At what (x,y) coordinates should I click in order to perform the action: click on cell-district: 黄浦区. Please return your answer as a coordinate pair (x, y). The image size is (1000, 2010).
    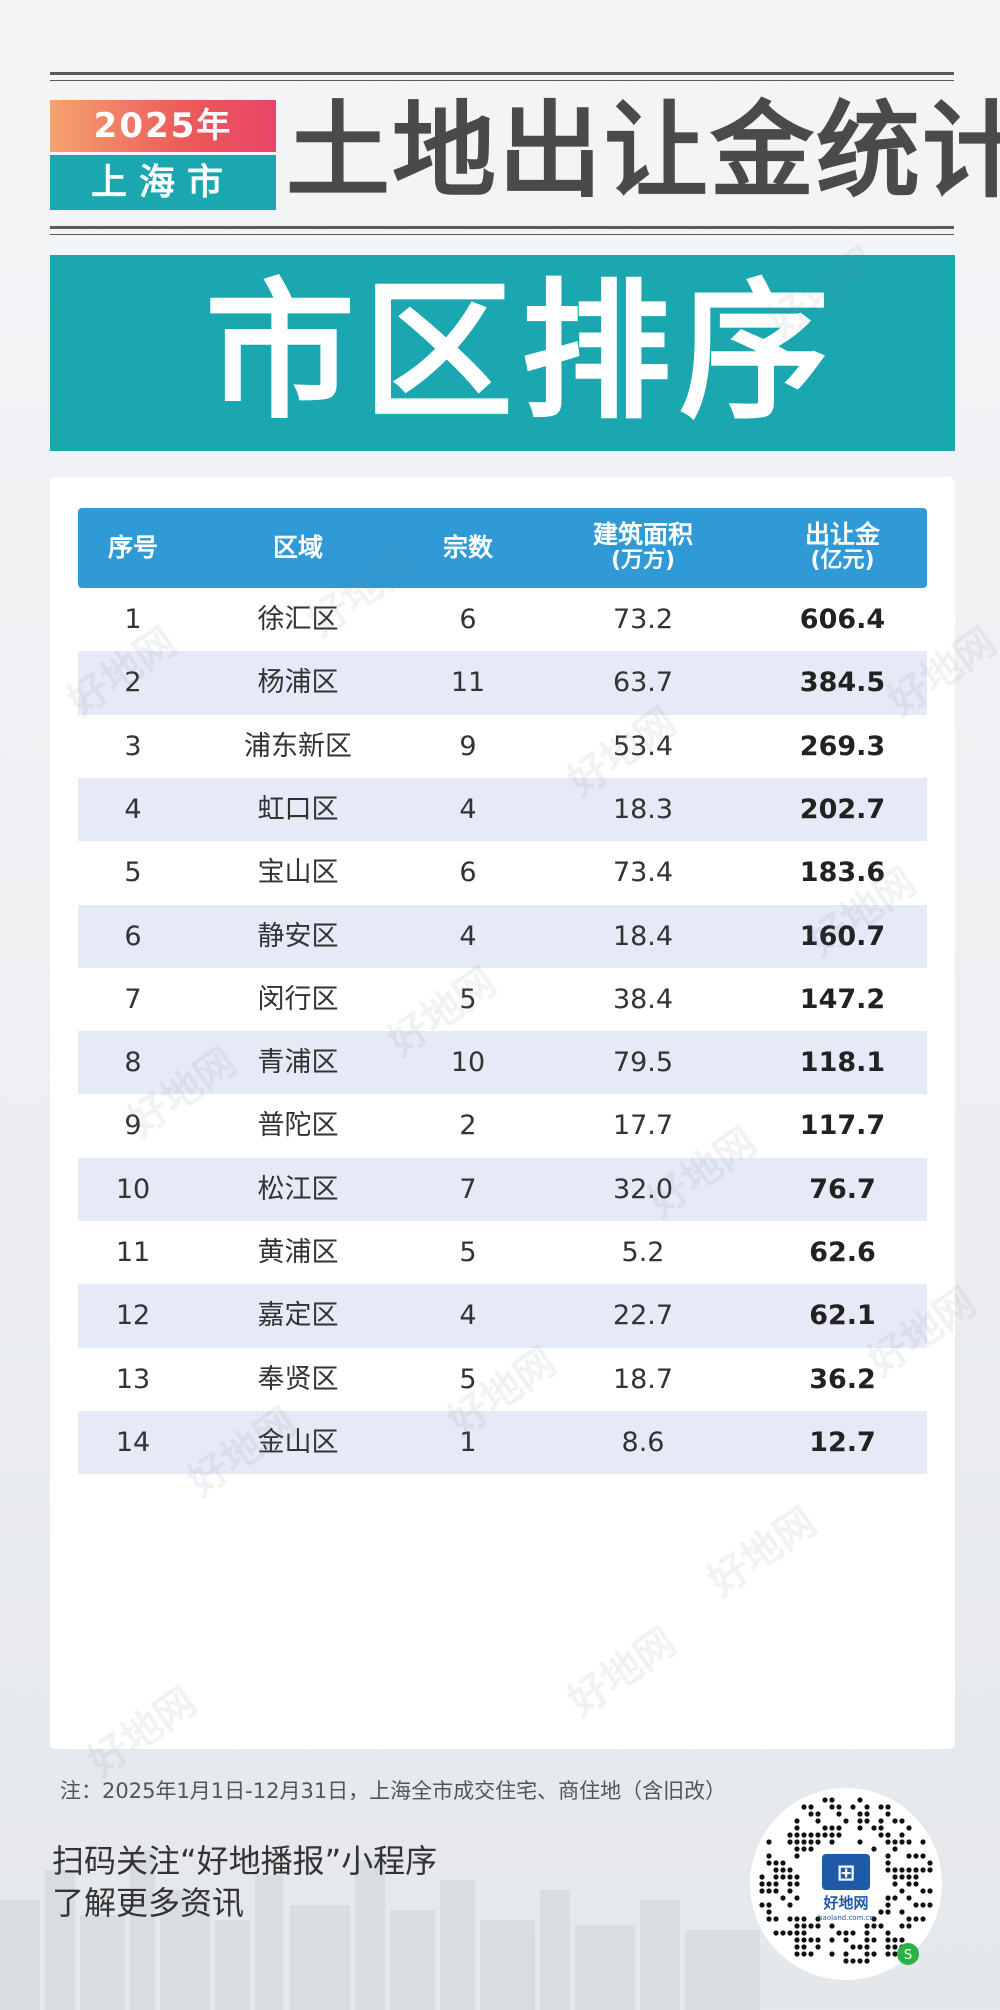
    Looking at the image, I should click on (298, 1252).